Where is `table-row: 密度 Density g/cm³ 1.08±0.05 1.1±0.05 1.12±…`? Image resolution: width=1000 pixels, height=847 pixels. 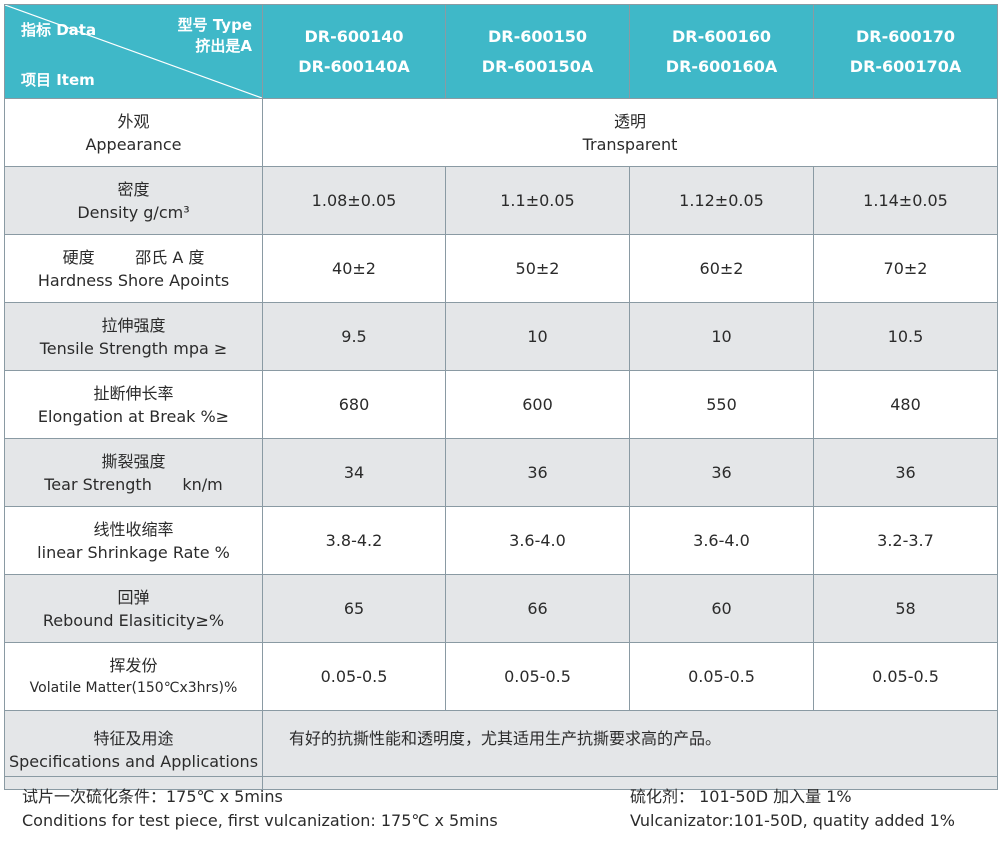
table-row: 密度 Density g/cm³ 1.08±0.05 1.1±0.05 1.12±… is located at coordinates (501, 200).